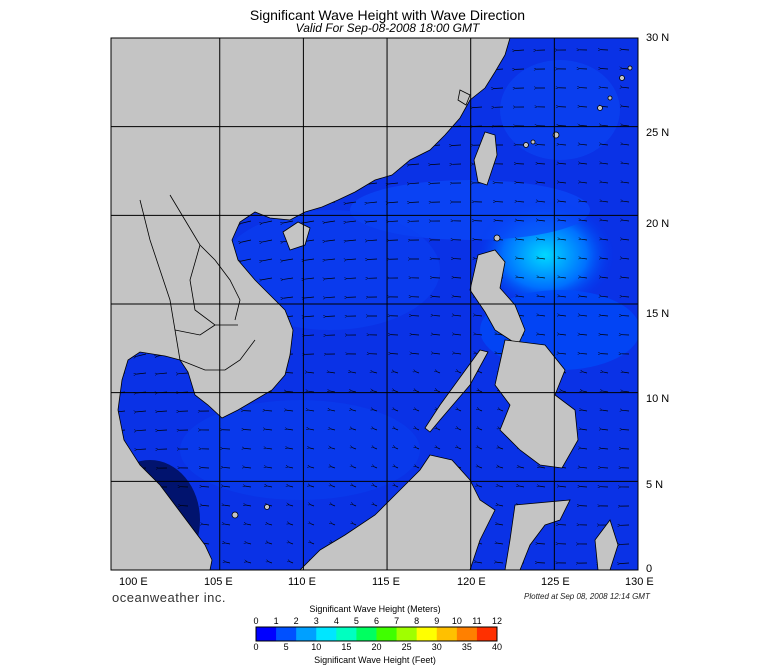  Describe the element at coordinates (133, 582) in the screenshot. I see `lon-label: 100 E` at that location.